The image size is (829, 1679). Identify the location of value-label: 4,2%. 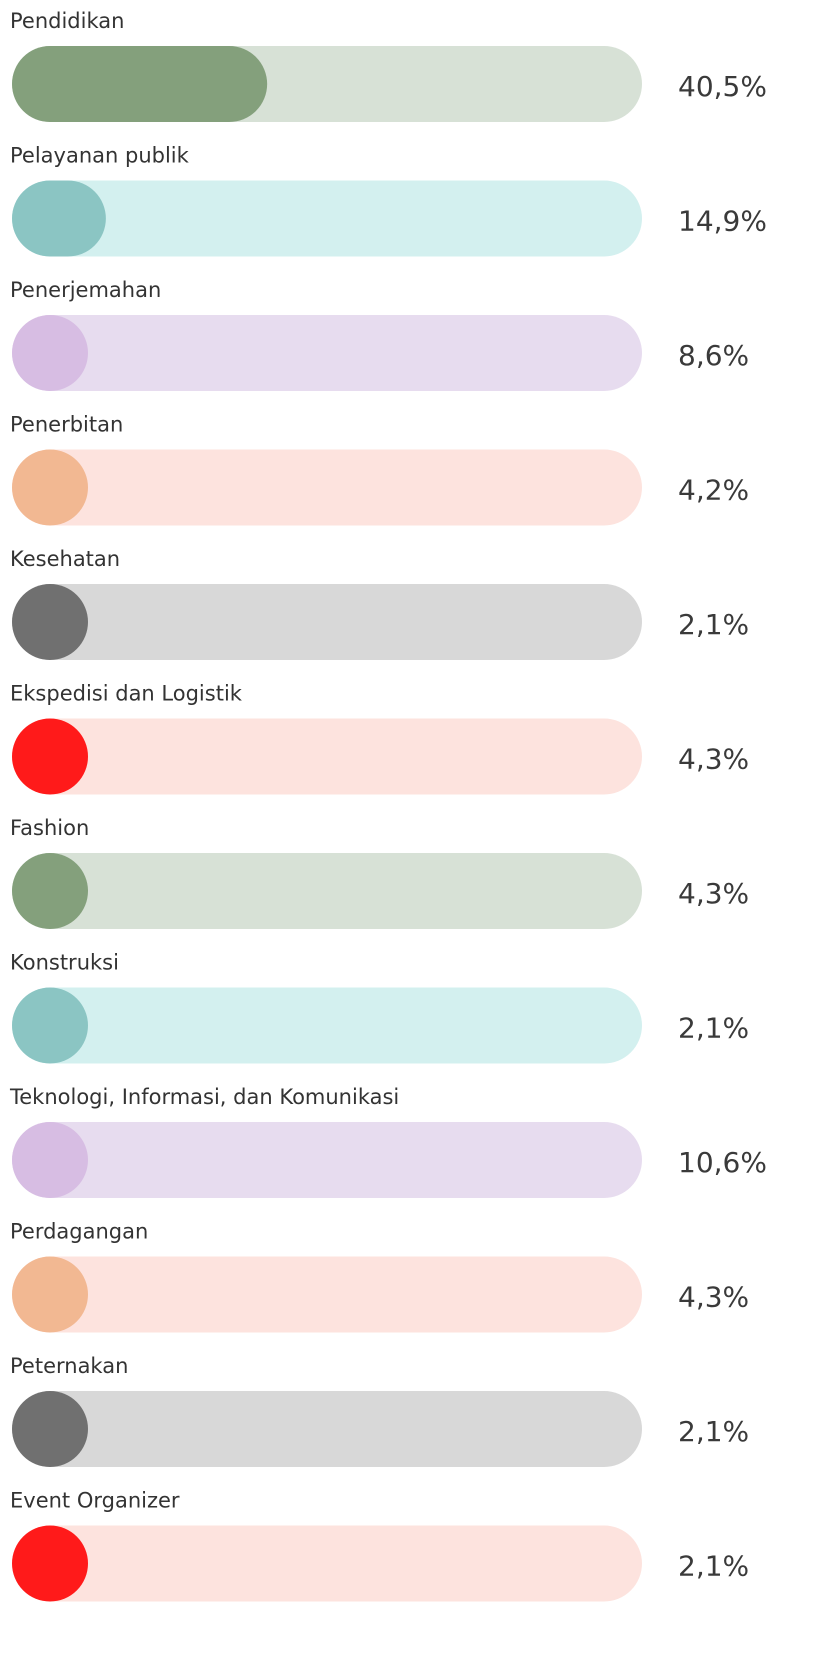
(713, 490).